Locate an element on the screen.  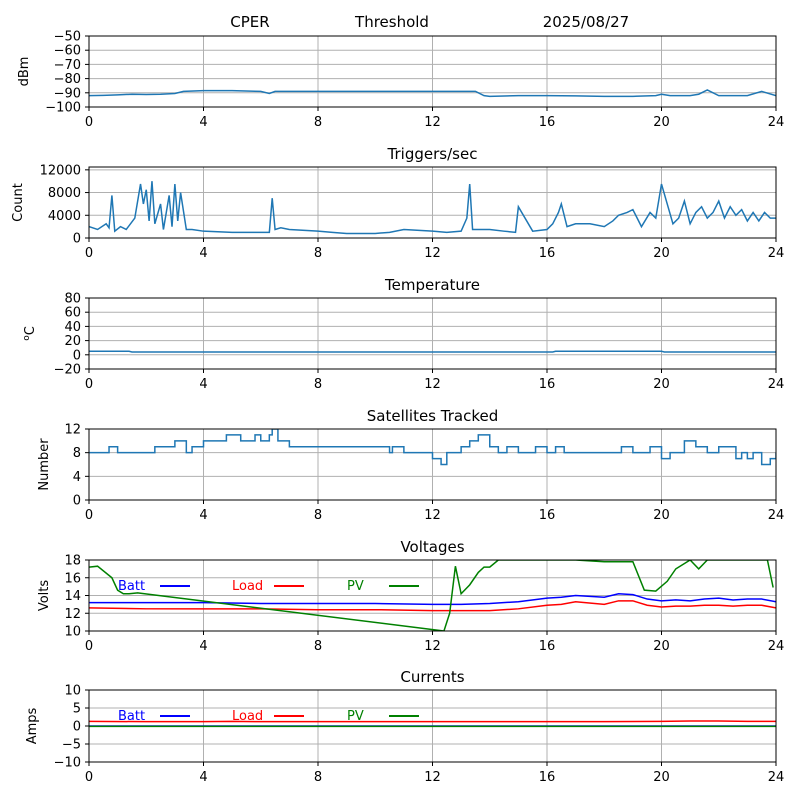
temperature-ytick-label: 40 is located at coordinates (72, 327).